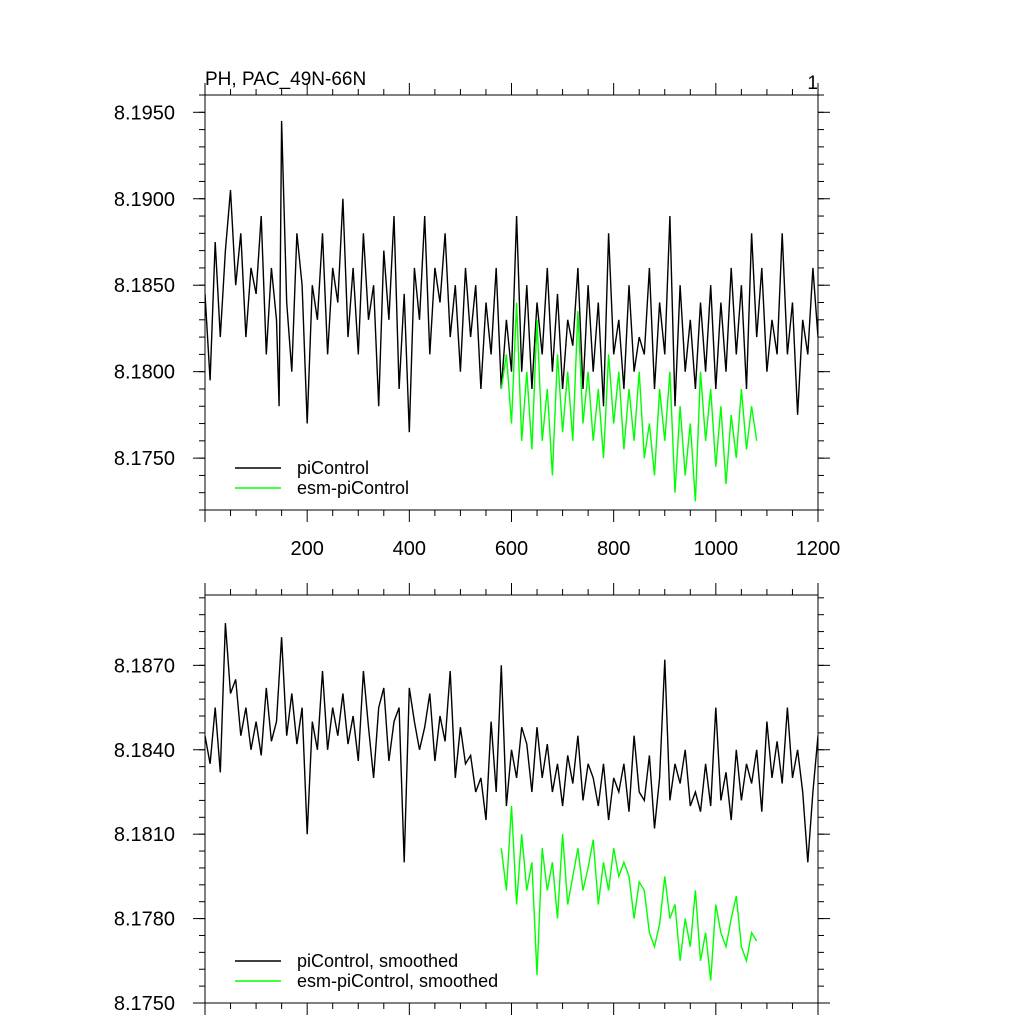  What do you see at coordinates (818, 549) in the screenshot?
I see `x-tick-label: 1200` at bounding box center [818, 549].